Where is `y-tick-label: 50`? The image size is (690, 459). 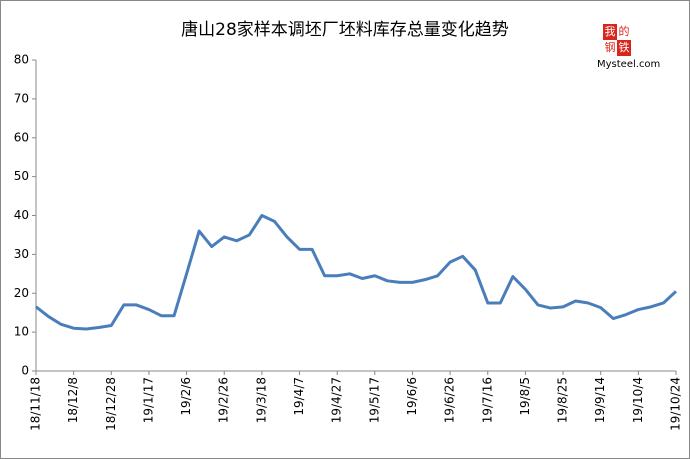
y-tick-label: 50 is located at coordinates (21, 176).